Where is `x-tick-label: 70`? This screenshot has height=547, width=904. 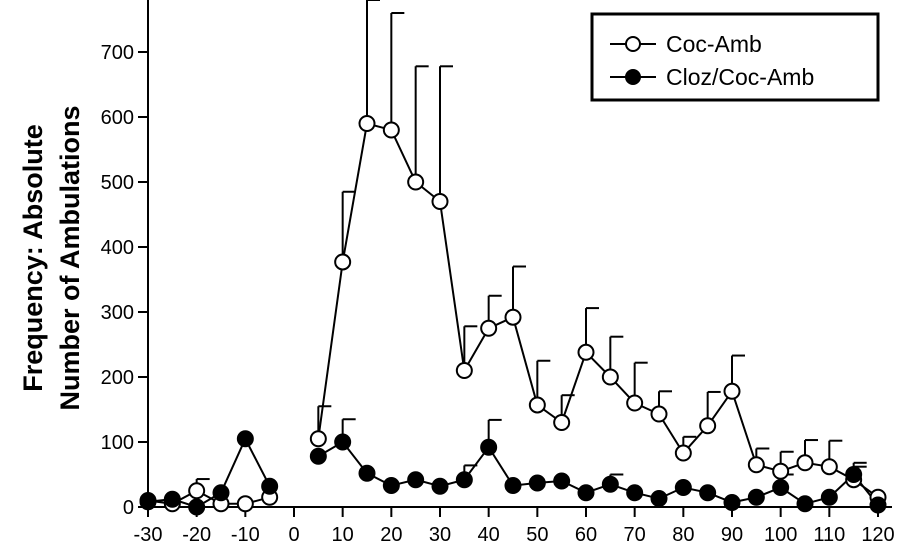 x-tick-label: 70 is located at coordinates (635, 535).